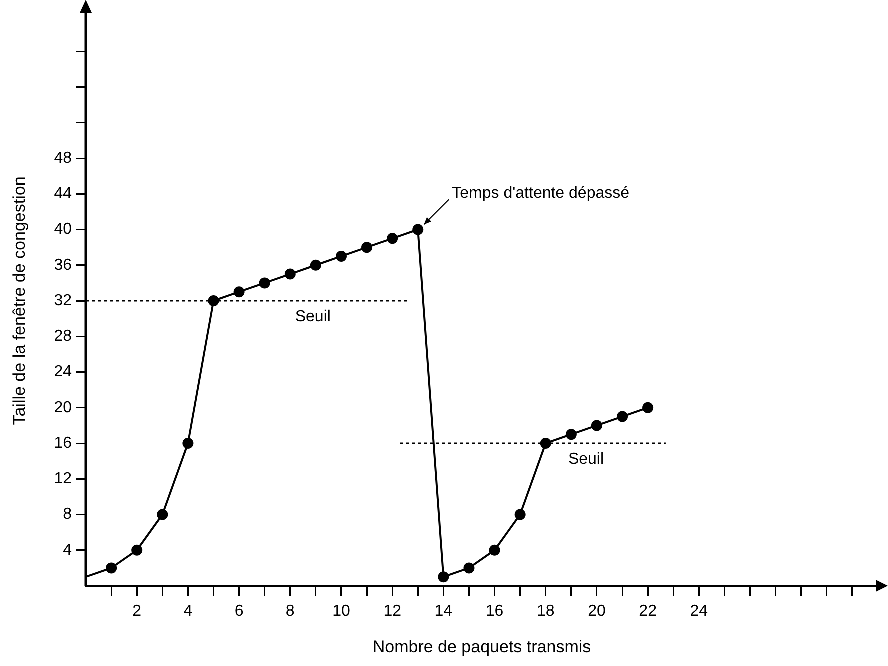 The image size is (888, 666). Describe the element at coordinates (63, 229) in the screenshot. I see `y-tick-label: 40` at that location.